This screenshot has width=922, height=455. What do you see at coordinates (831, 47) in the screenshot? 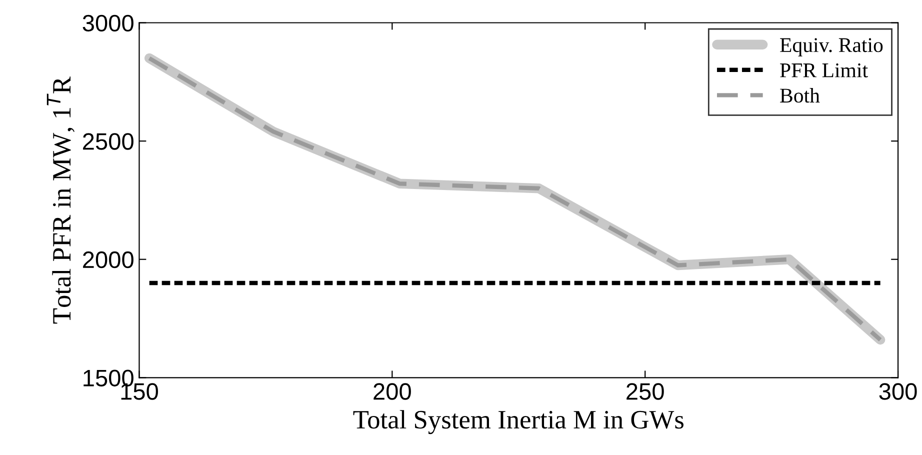
I see `legend-label: Equiv. Ratio` at bounding box center [831, 47].